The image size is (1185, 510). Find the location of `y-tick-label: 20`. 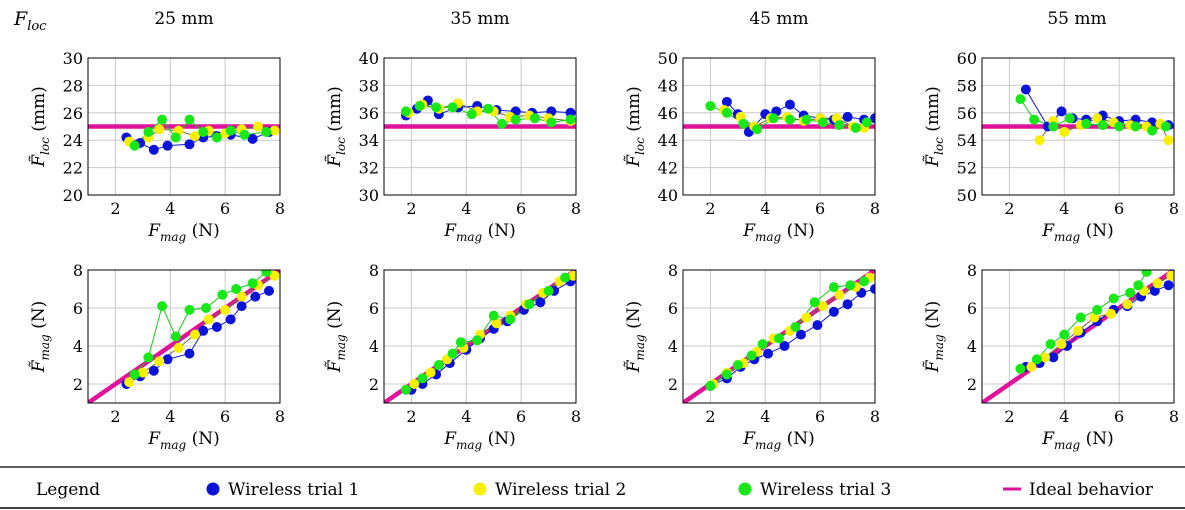

y-tick-label: 20 is located at coordinates (73, 195).